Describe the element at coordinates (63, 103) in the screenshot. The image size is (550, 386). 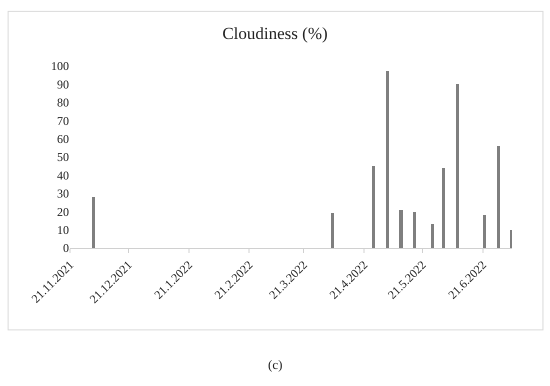
I see `y-tick-label: 80` at that location.